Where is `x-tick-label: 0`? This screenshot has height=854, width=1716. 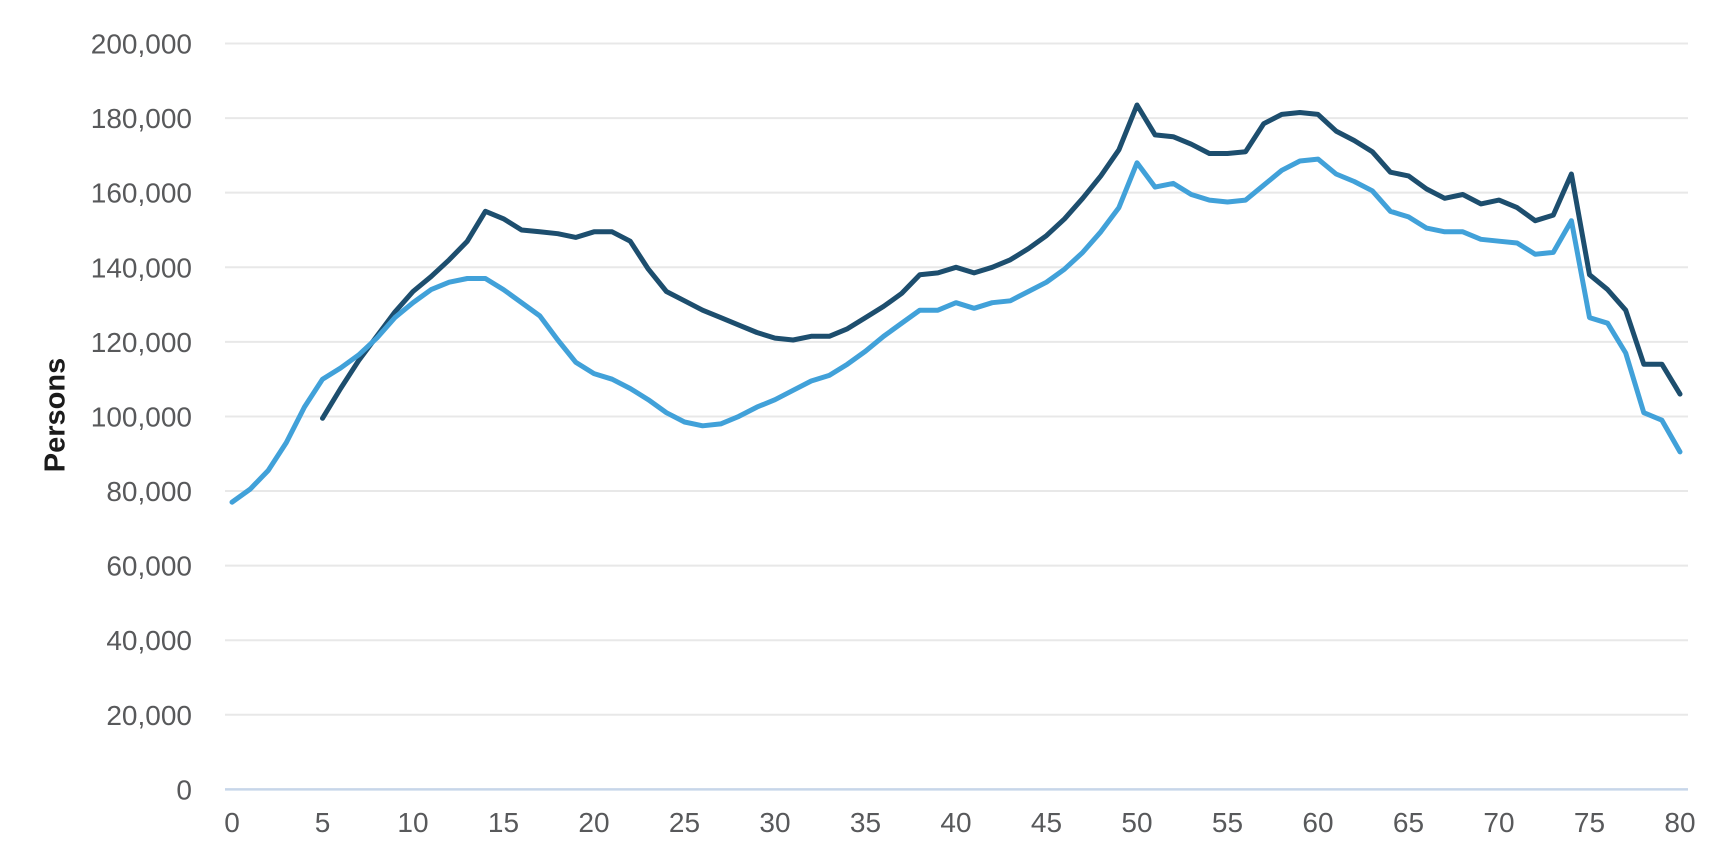 x-tick-label: 0 is located at coordinates (232, 822).